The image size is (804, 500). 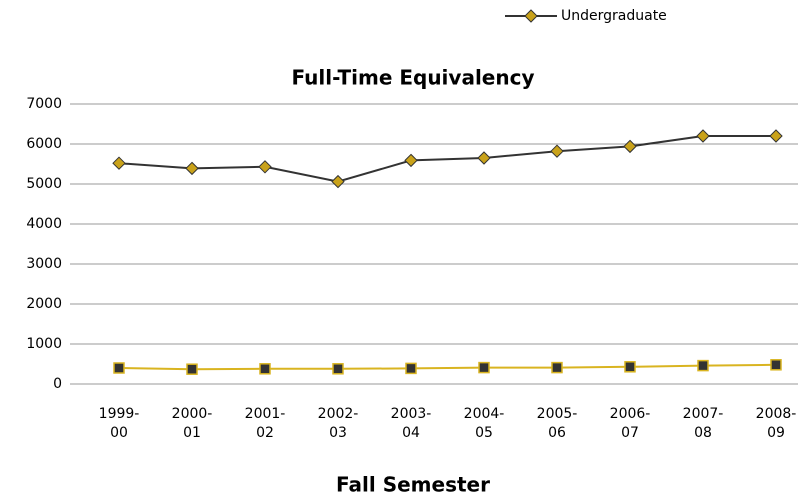 I want to click on x-tick-label: 2008-09, so click(x=776, y=423).